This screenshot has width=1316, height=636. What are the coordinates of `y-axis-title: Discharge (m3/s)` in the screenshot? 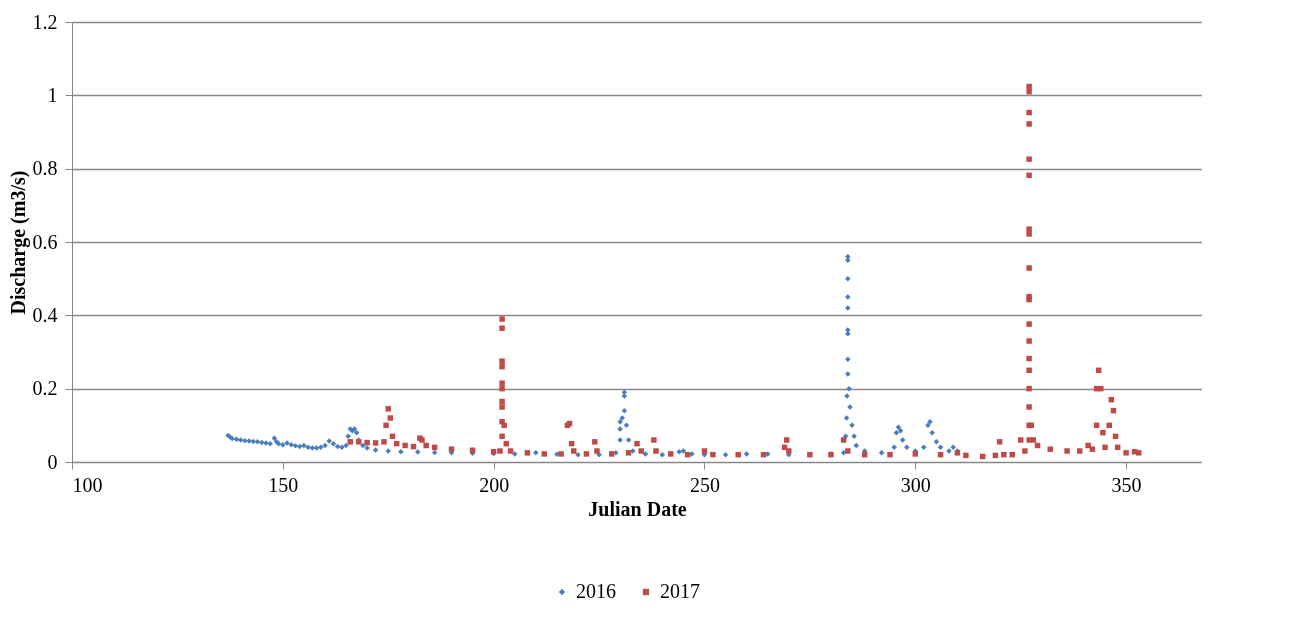 It's located at (18, 242).